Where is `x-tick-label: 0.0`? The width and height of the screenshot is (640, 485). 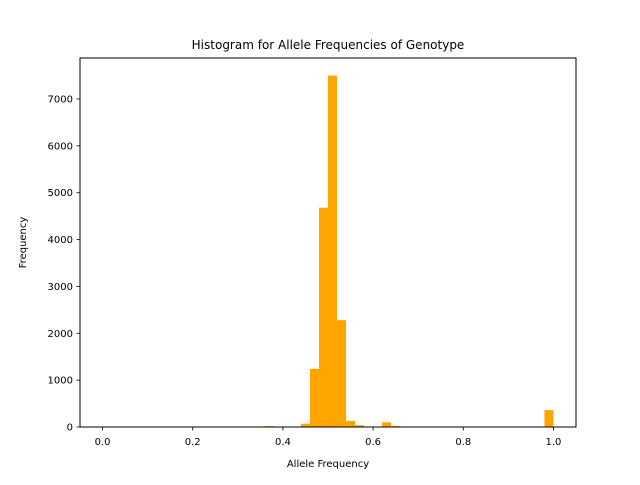
x-tick-label: 0.0 is located at coordinates (103, 442).